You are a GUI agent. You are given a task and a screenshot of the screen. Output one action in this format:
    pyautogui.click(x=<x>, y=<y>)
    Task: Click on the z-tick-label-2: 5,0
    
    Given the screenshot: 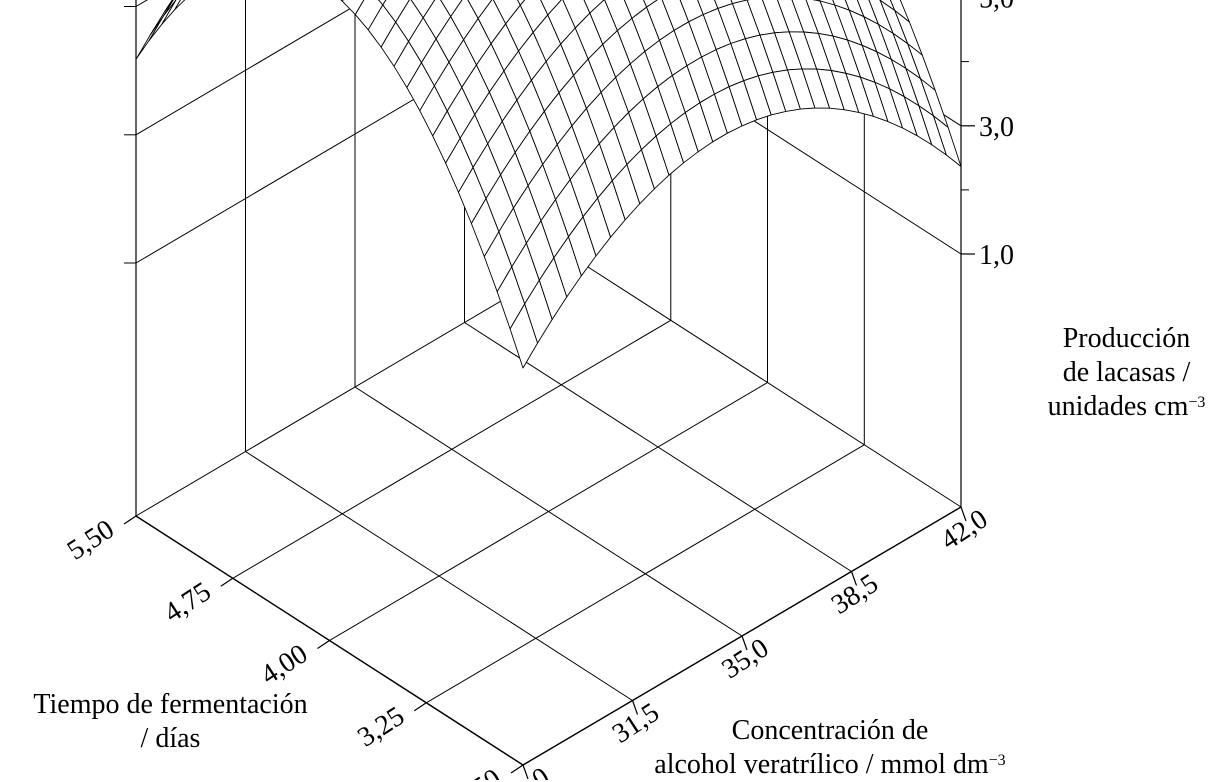 What is the action you would take?
    pyautogui.click(x=996, y=7)
    